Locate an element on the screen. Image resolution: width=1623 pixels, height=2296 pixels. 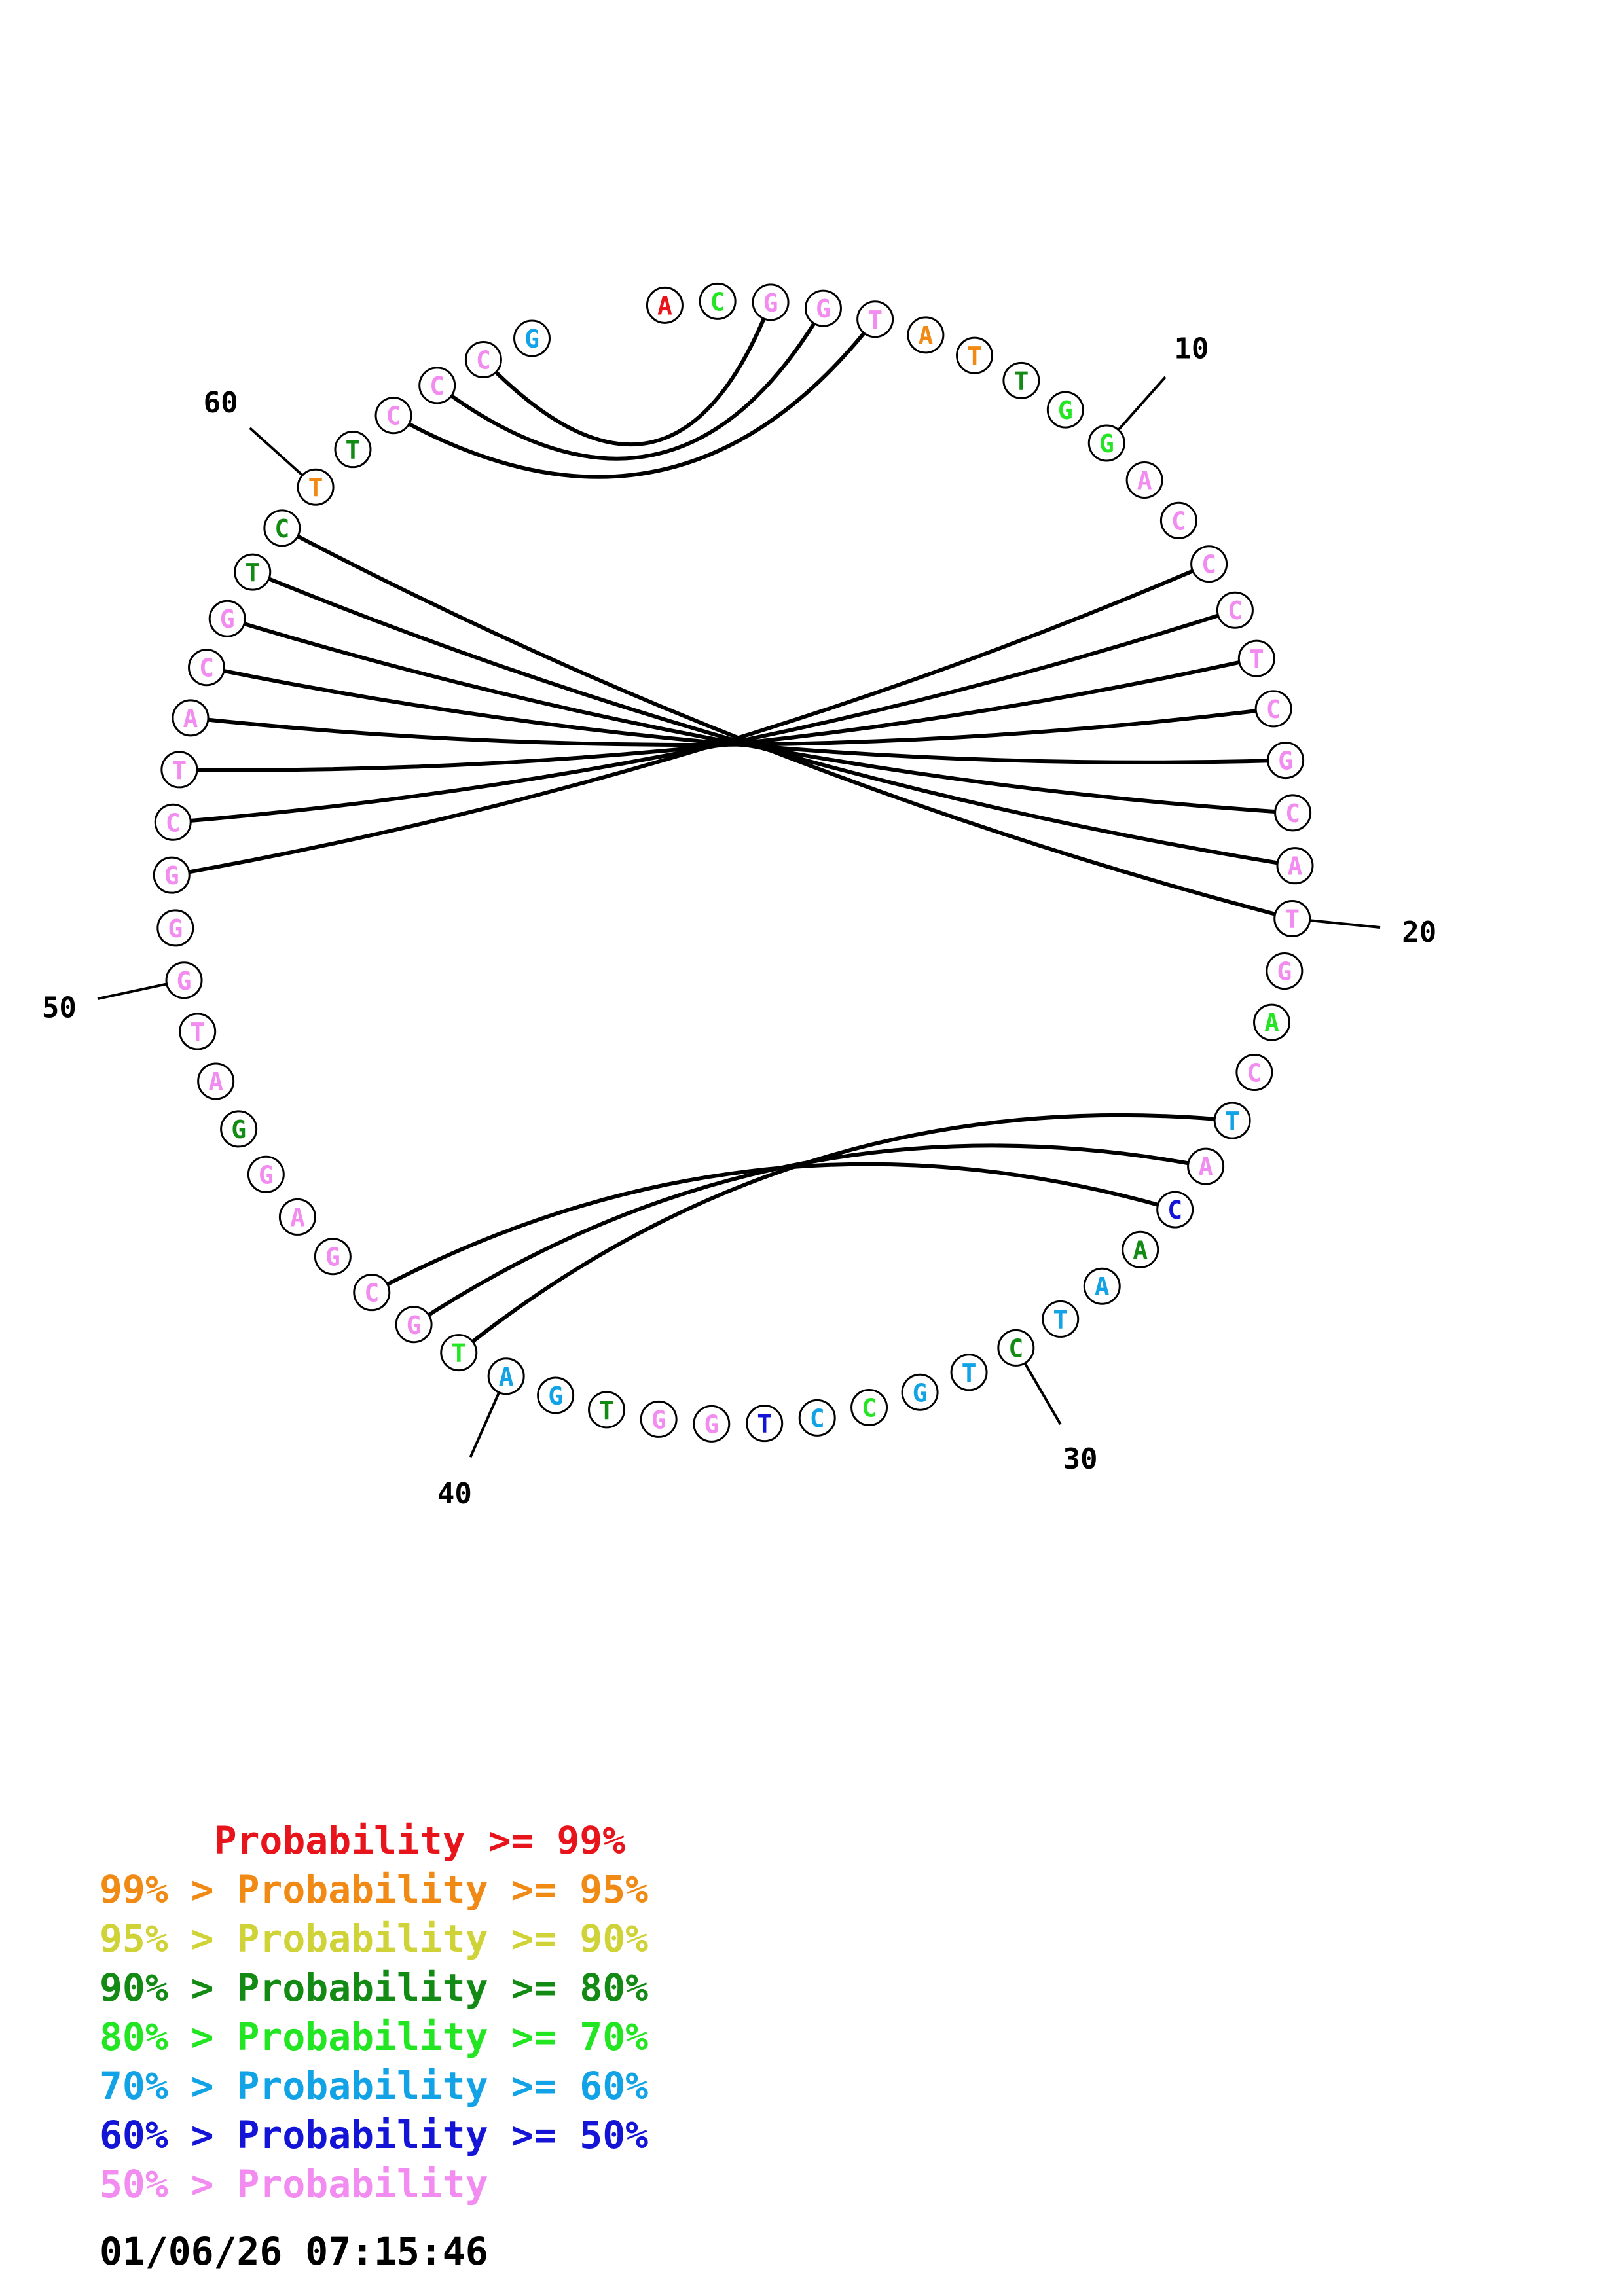
nucleotide-24: T is located at coordinates (1232, 1120).